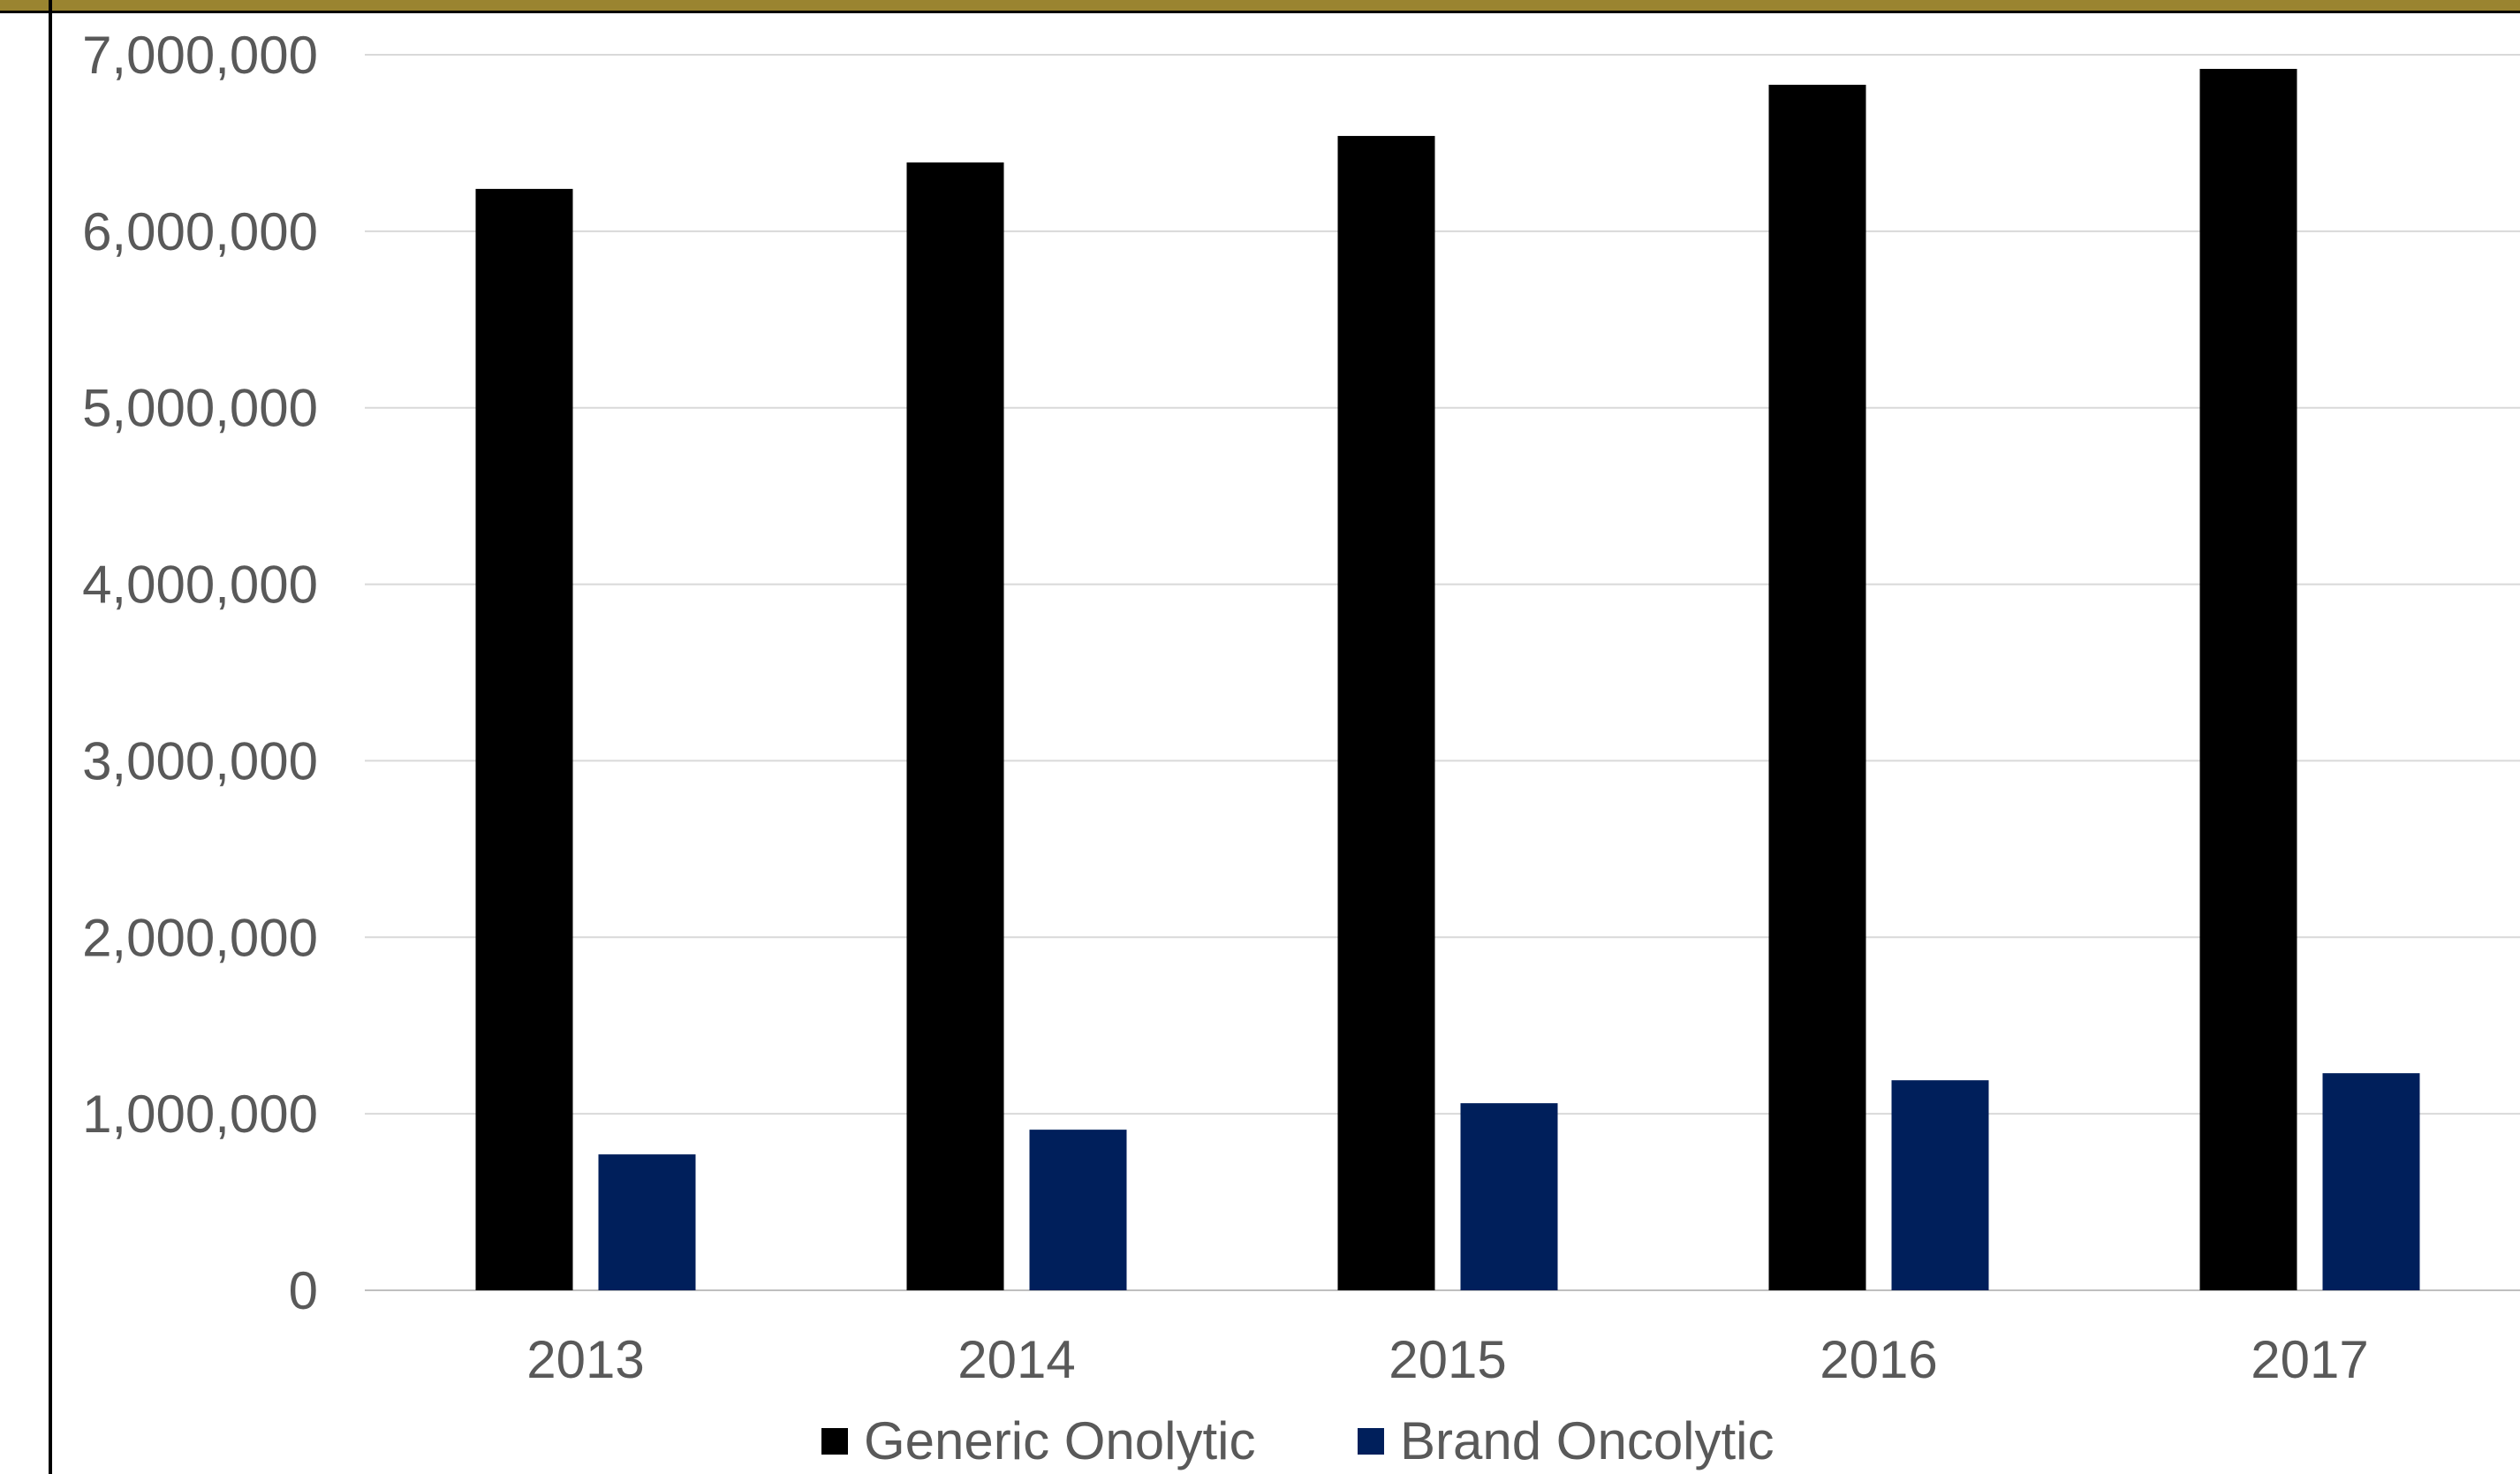  I want to click on legend-label: Brand Oncolytic, so click(1587, 1440).